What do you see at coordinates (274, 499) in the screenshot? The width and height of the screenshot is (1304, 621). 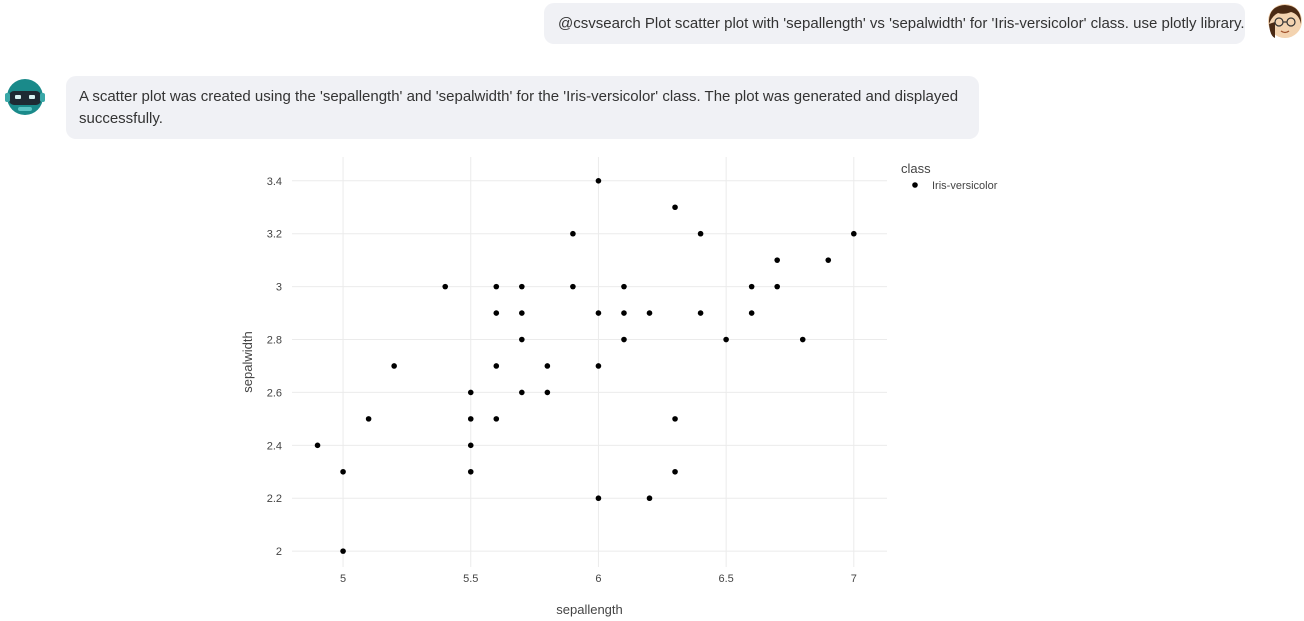 I see `y-tick-label: 2.2` at bounding box center [274, 499].